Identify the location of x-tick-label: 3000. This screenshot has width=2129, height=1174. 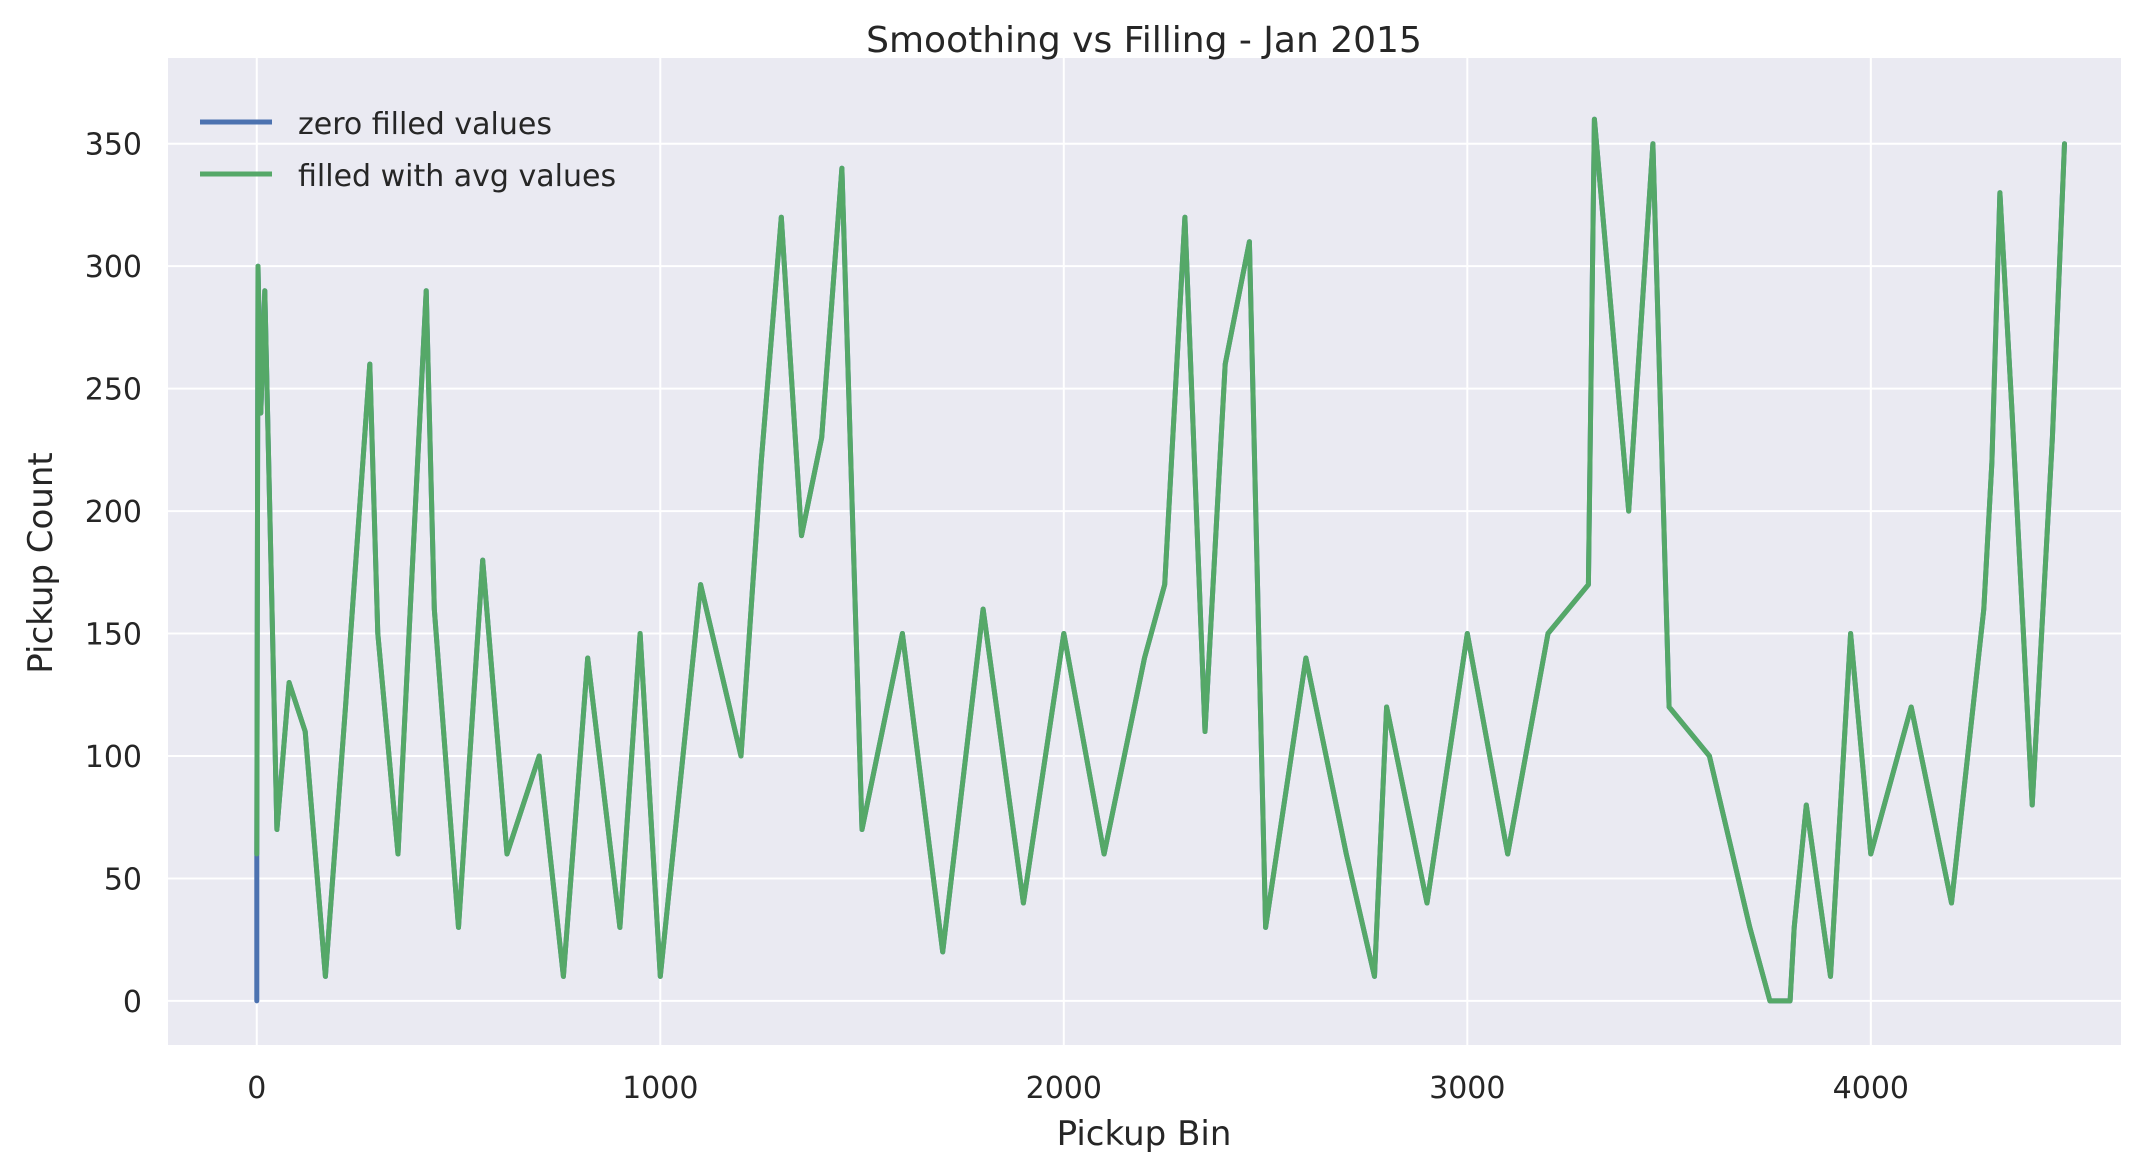
(1467, 1088).